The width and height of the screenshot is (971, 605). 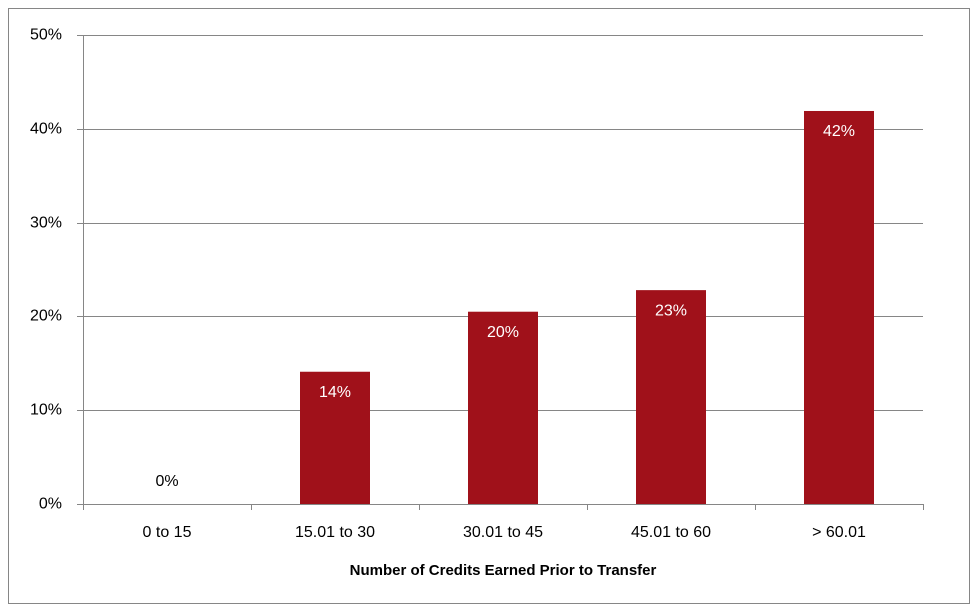 What do you see at coordinates (503, 532) in the screenshot?
I see `x-tick-label: 30.01 to 45` at bounding box center [503, 532].